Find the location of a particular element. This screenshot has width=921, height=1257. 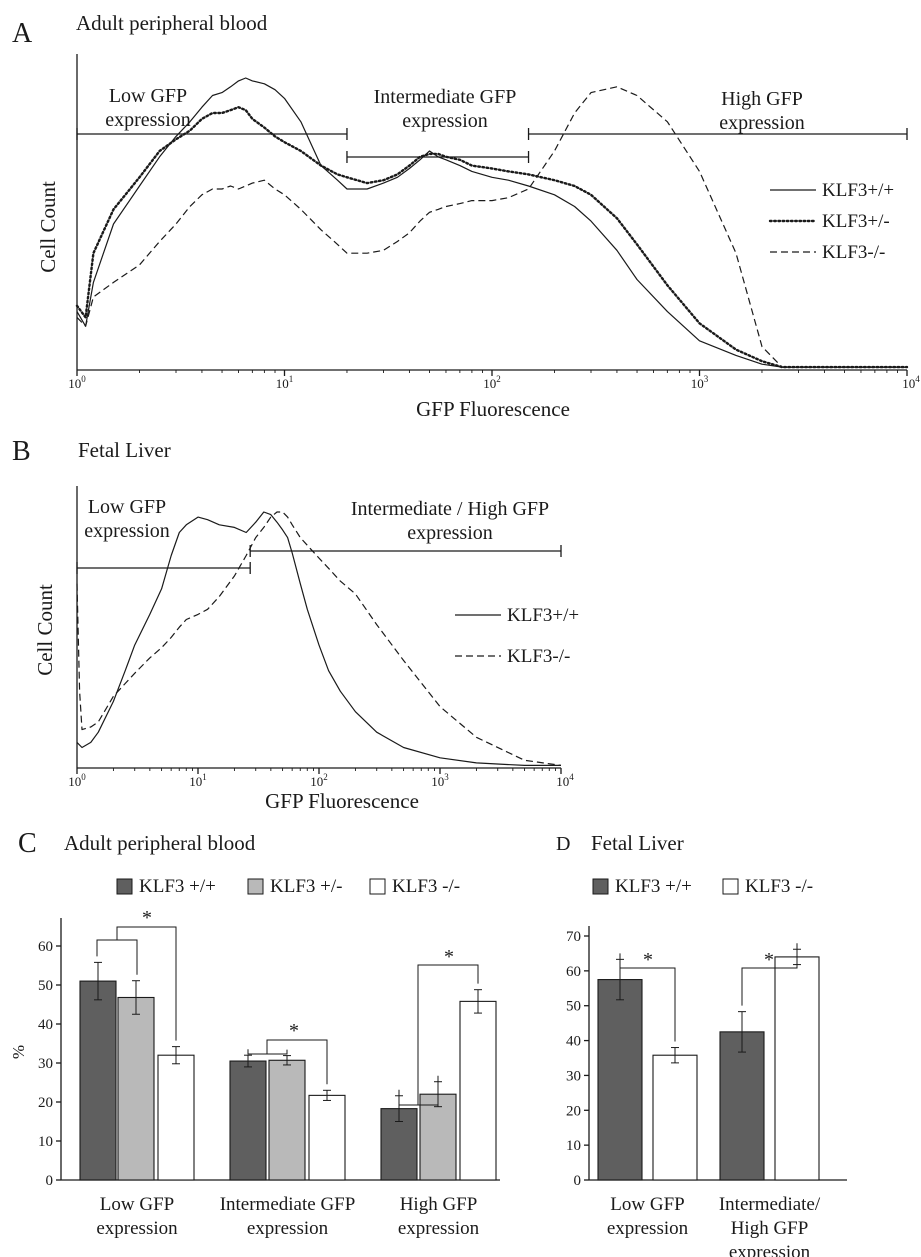

legend-label: KLF3 +/- is located at coordinates (306, 886).